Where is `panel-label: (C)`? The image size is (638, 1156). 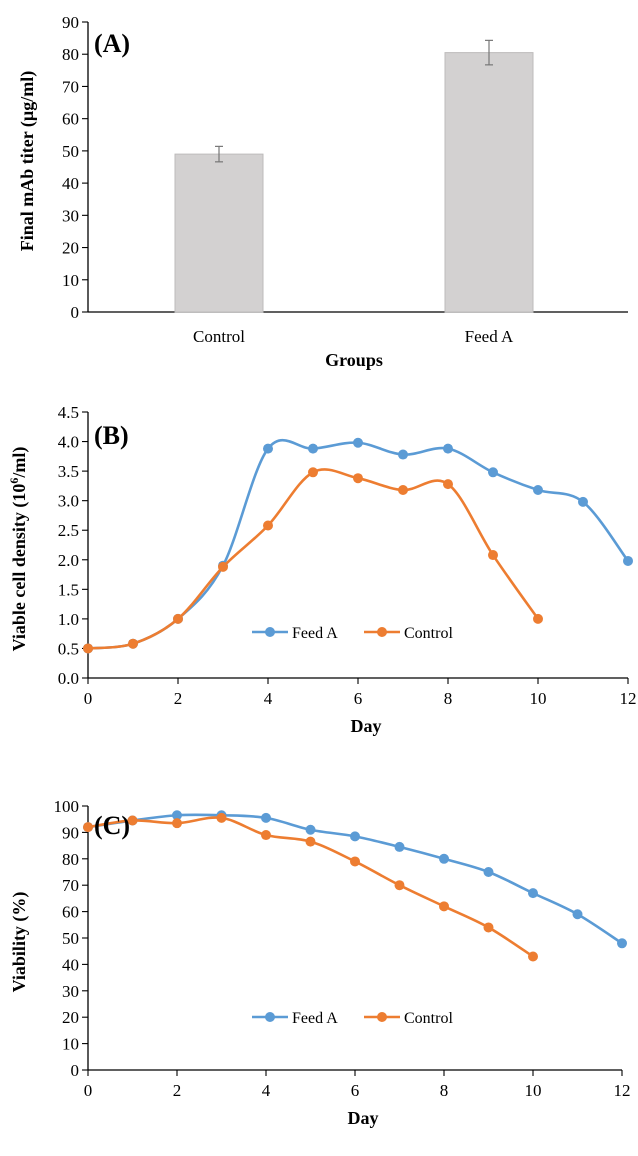
panel-label: (C) is located at coordinates (112, 825).